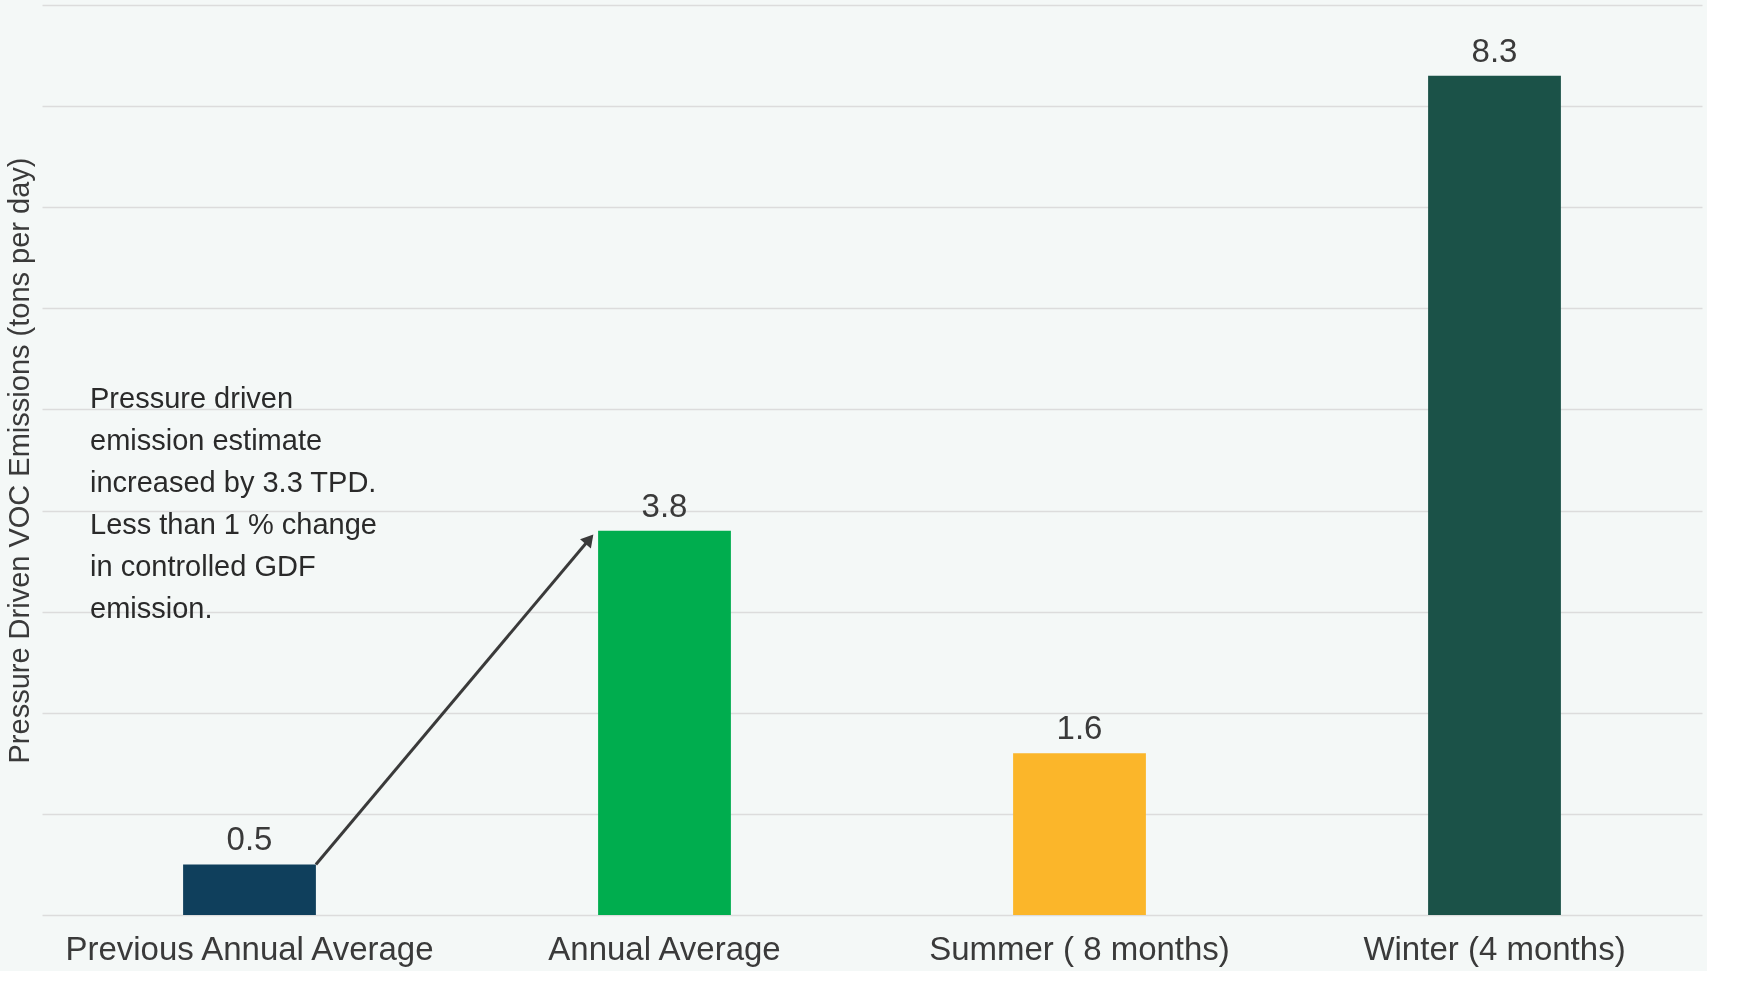 Image resolution: width=1737 pixels, height=1007 pixels. What do you see at coordinates (1494, 50) in the screenshot?
I see `data-label: 8.3` at bounding box center [1494, 50].